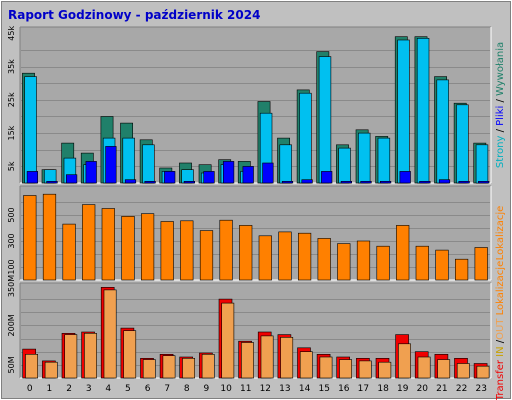 The height and width of the screenshot is (400, 512). Describe the element at coordinates (108, 389) in the screenshot. I see `x-tick-label-4: 4` at that location.